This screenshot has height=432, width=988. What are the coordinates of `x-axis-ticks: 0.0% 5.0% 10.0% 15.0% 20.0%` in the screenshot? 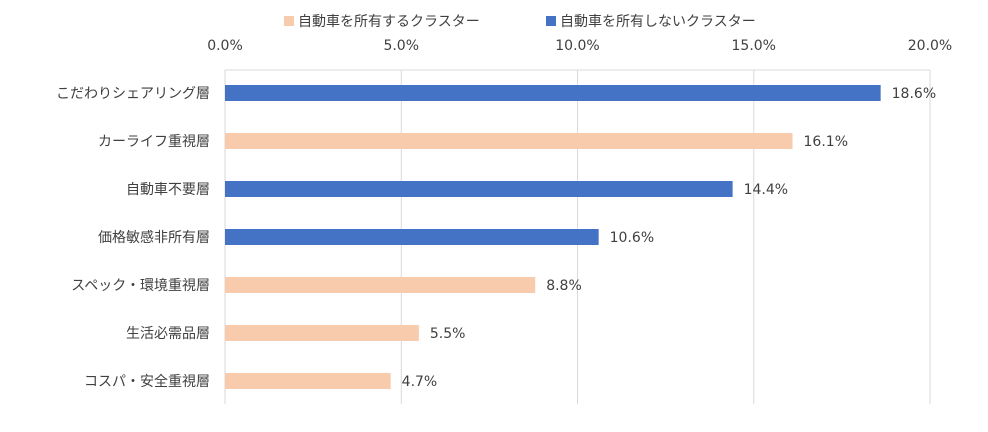 It's located at (579, 46).